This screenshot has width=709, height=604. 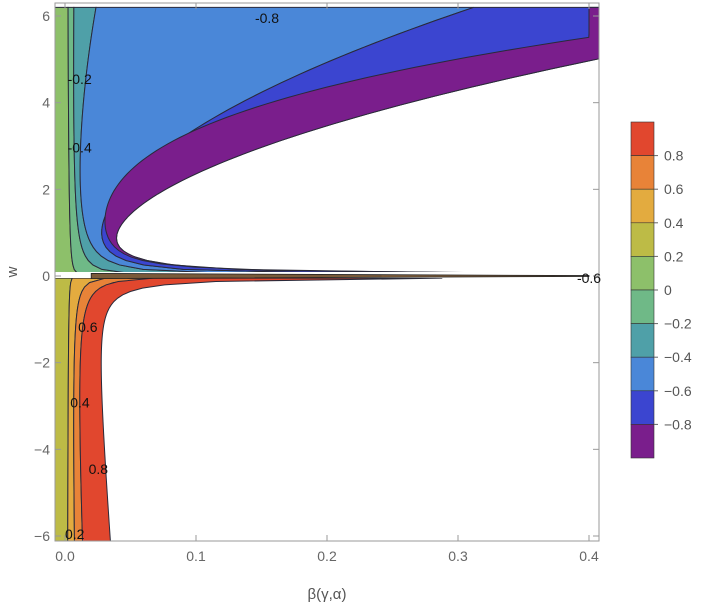 What do you see at coordinates (75, 534) in the screenshot?
I see `contour-label: 0.2` at bounding box center [75, 534].